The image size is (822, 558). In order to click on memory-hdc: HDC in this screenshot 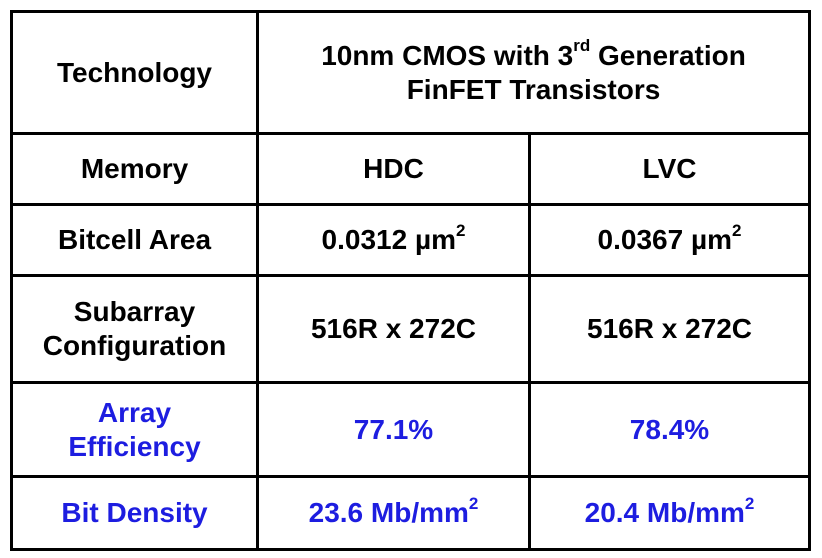, I will do `click(393, 169)`.